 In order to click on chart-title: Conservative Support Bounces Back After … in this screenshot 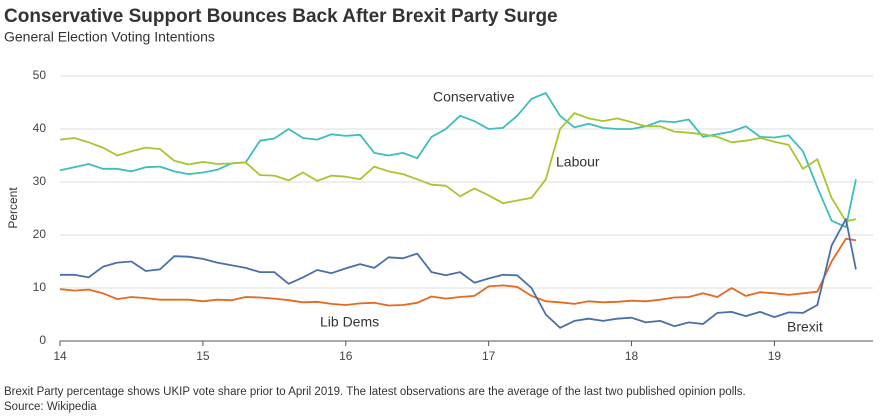, I will do `click(281, 16)`.